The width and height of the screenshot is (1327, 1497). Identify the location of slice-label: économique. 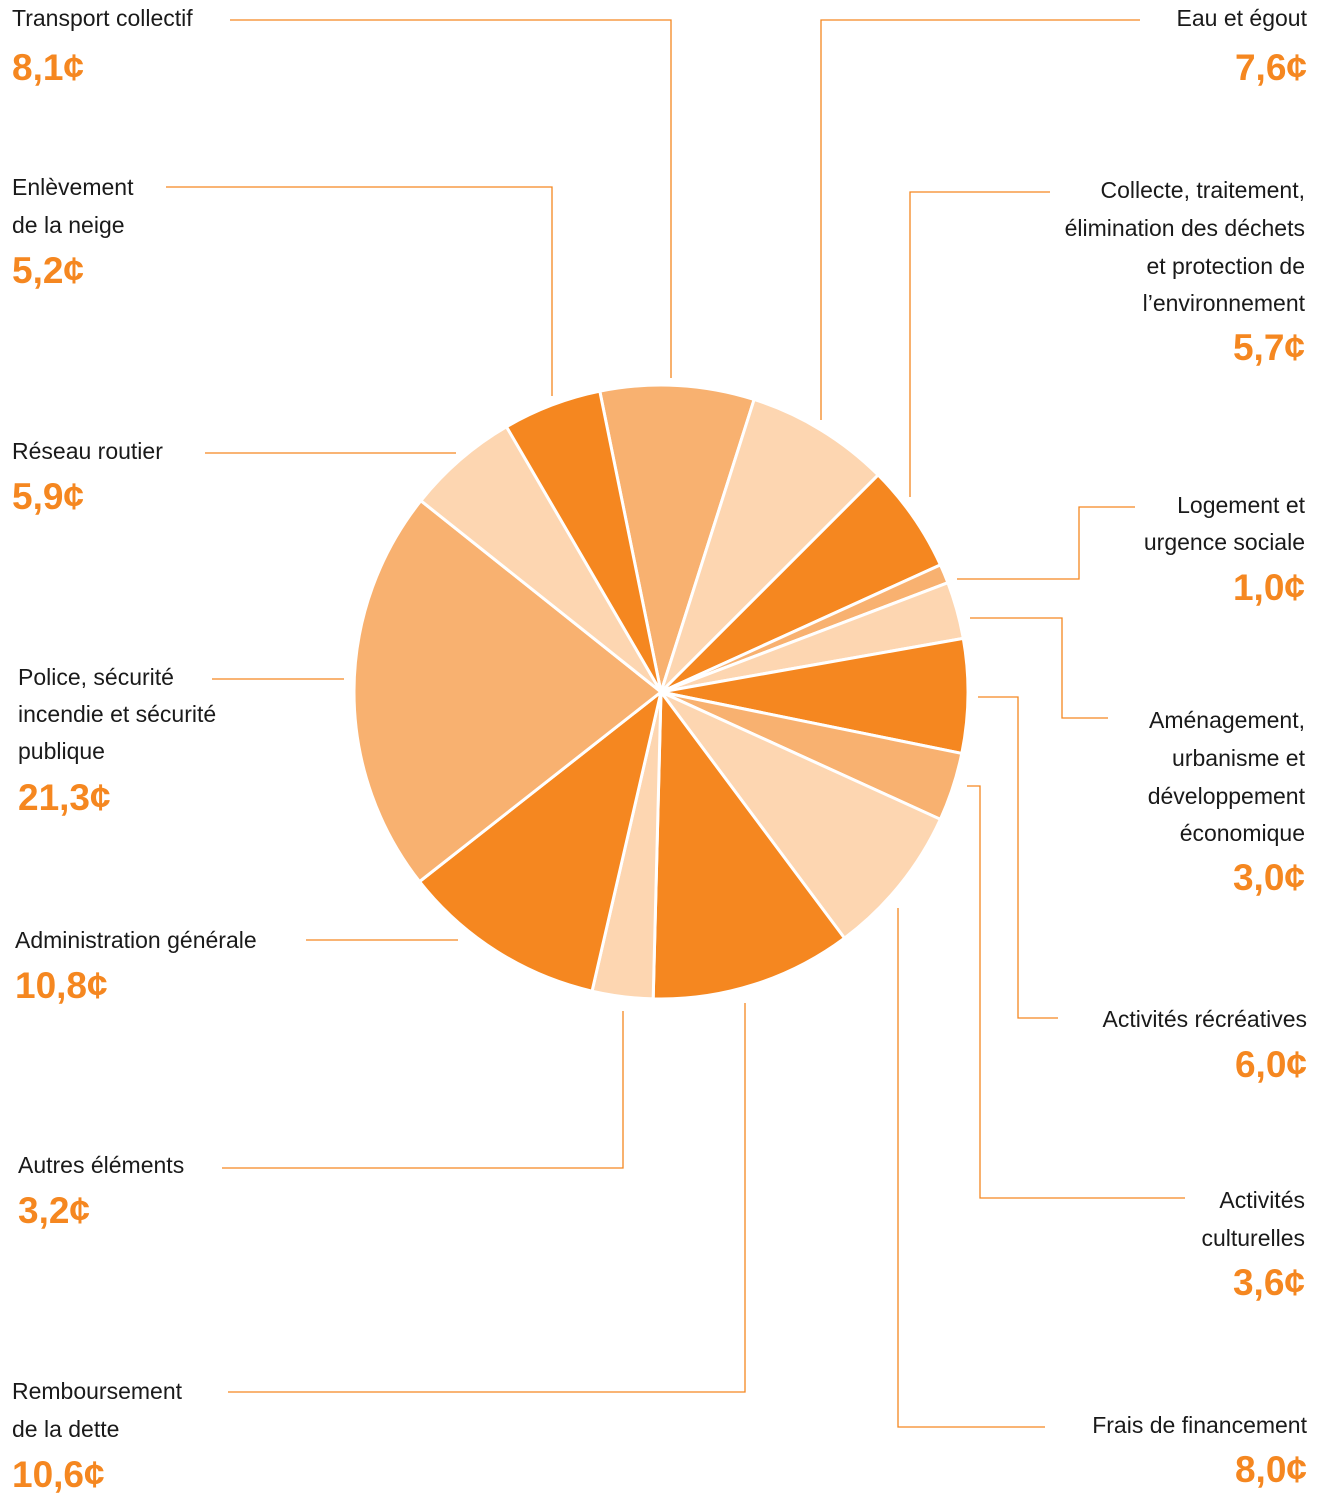
(1242, 833).